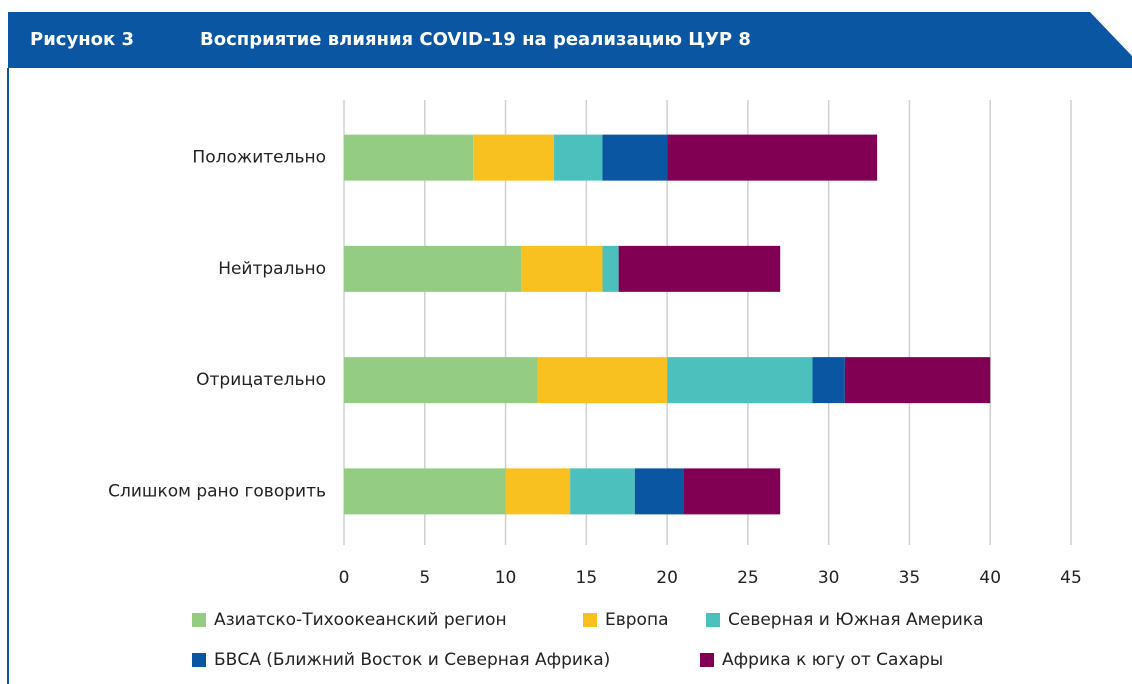 The height and width of the screenshot is (684, 1132). Describe the element at coordinates (360, 620) in the screenshot. I see `legend-label: Азиатско-Тихоокеанский регион` at that location.